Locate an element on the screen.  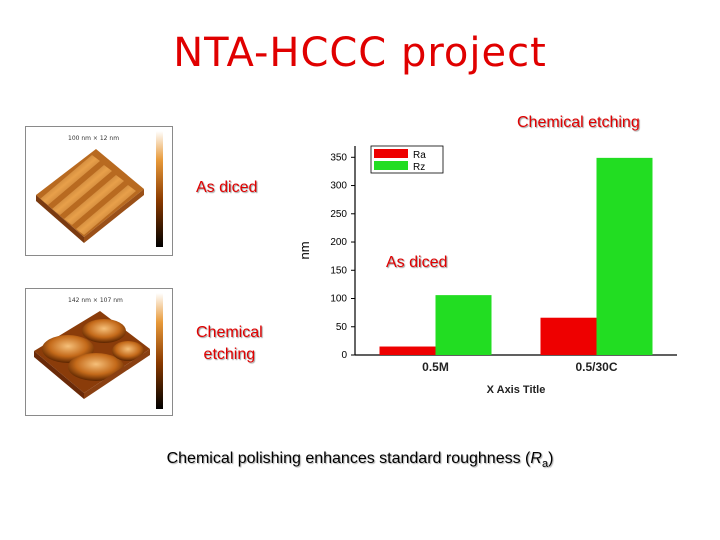
afm-surface-hills is located at coordinates (98, 351).